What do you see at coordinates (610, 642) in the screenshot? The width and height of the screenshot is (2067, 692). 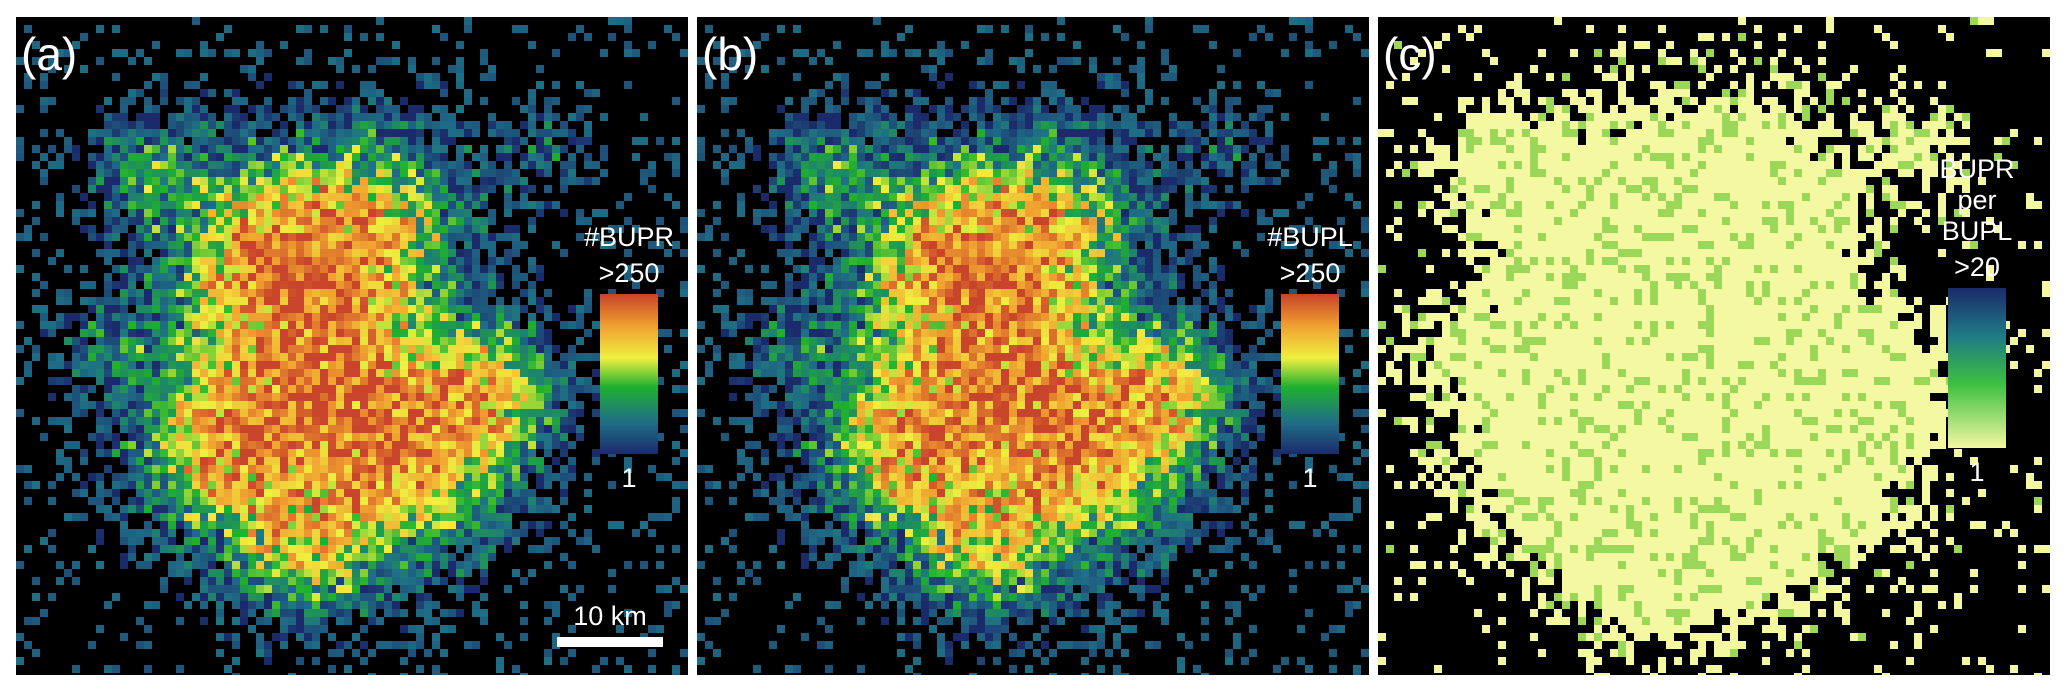 I see `scale-bar` at bounding box center [610, 642].